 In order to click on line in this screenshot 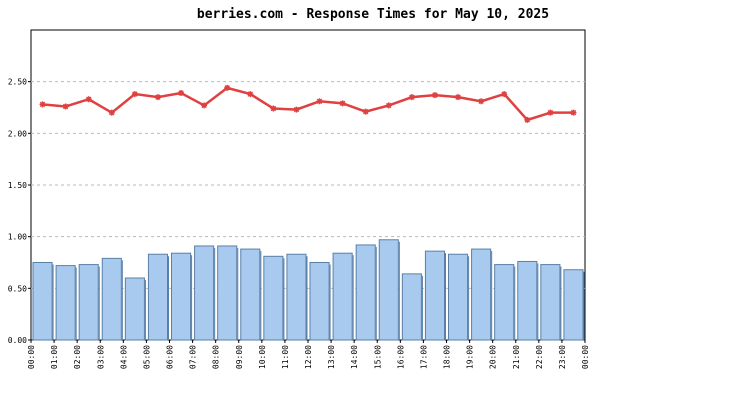, I will do `click(308, 104)`.